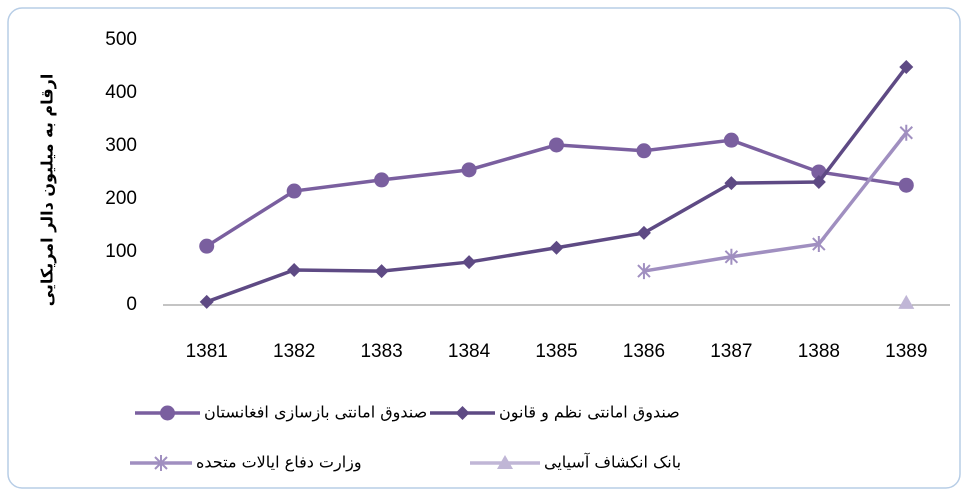 This screenshot has width=968, height=495. What do you see at coordinates (121, 145) in the screenshot?
I see `y-tick-label: 300` at bounding box center [121, 145].